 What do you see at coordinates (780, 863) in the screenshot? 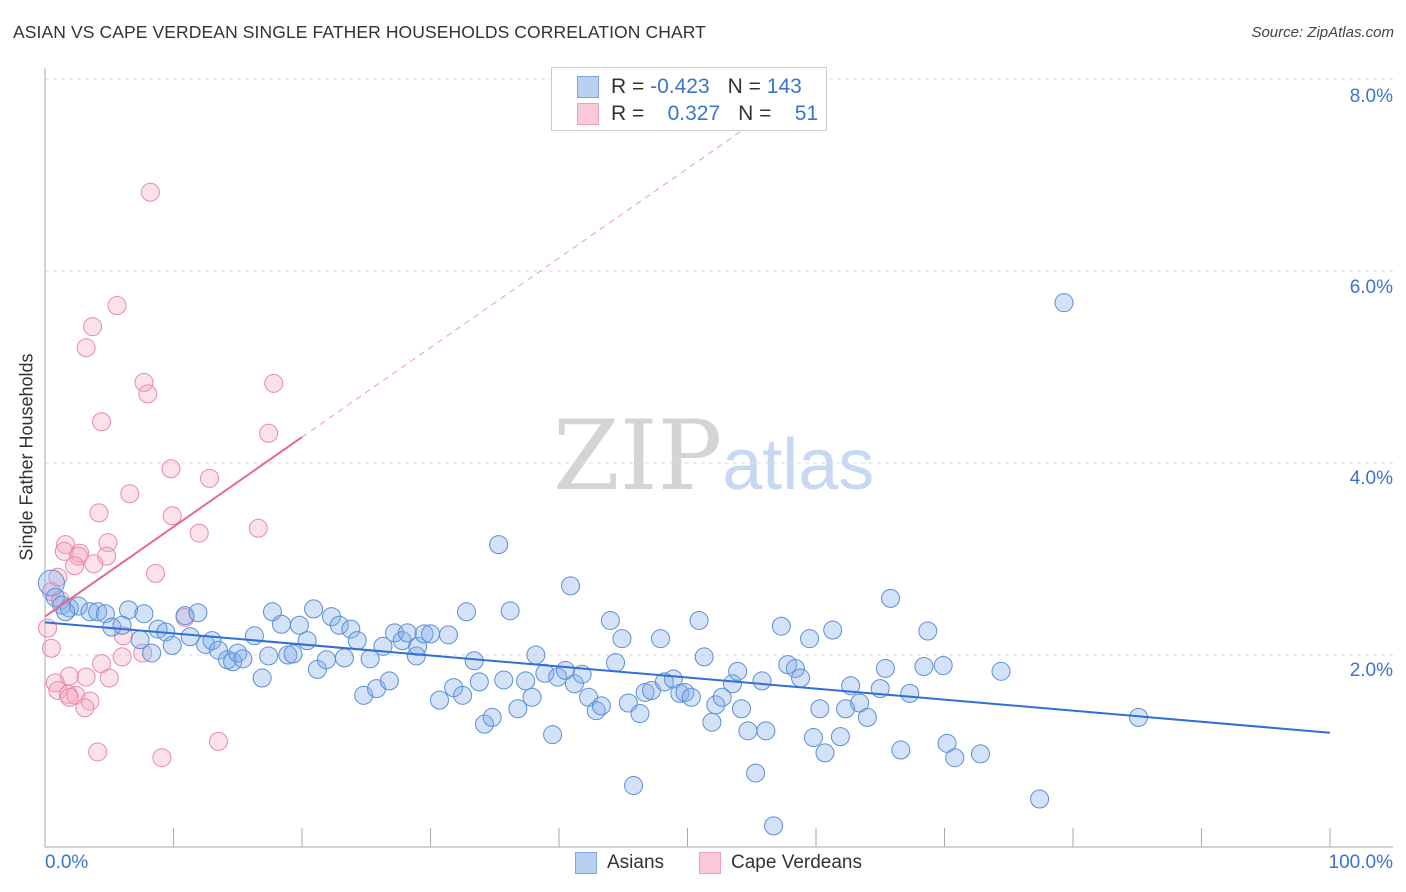
I see `bottom-legend-cape-verdeans: Cape Verdeans` at bounding box center [780, 863].